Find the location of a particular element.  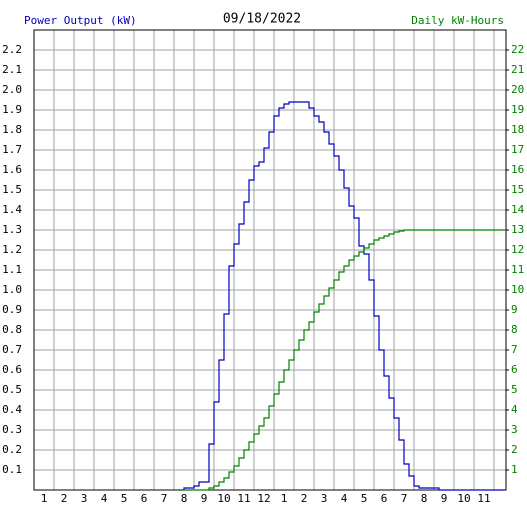

y2-tick-label: 17 is located at coordinates (517, 149).